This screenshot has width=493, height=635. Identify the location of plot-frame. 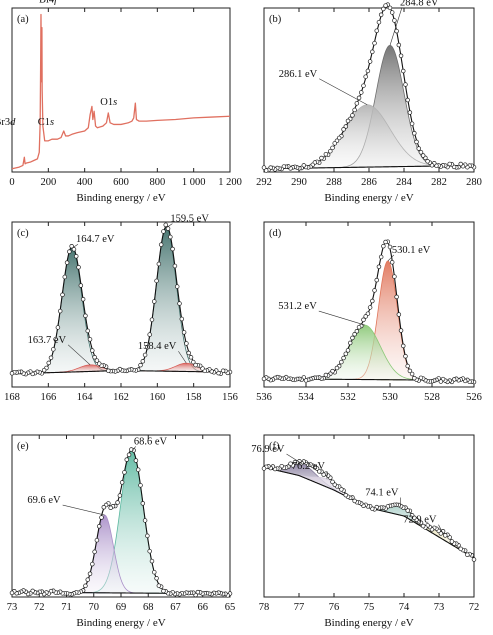
(121, 304).